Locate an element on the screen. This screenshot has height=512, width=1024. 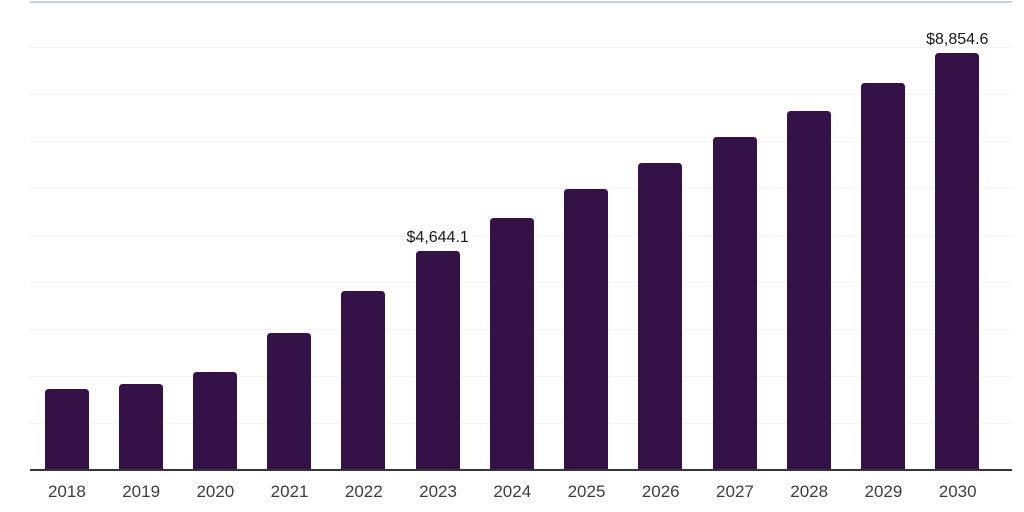
value-label-2030: $8,854.6 is located at coordinates (957, 40).